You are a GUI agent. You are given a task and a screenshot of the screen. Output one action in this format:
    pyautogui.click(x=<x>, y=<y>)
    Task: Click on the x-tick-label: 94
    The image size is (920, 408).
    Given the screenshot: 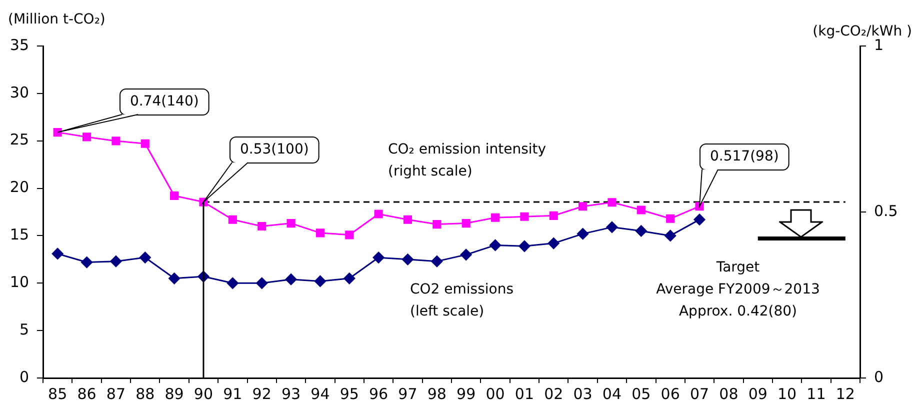 What is the action you would take?
    pyautogui.click(x=320, y=393)
    